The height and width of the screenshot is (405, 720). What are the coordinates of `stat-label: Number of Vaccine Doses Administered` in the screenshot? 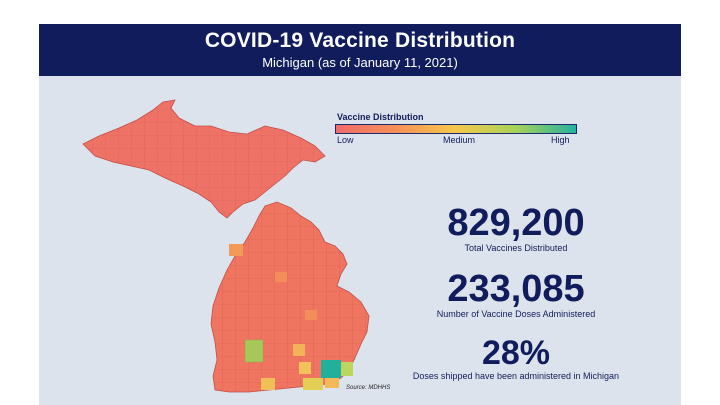 It's located at (516, 314).